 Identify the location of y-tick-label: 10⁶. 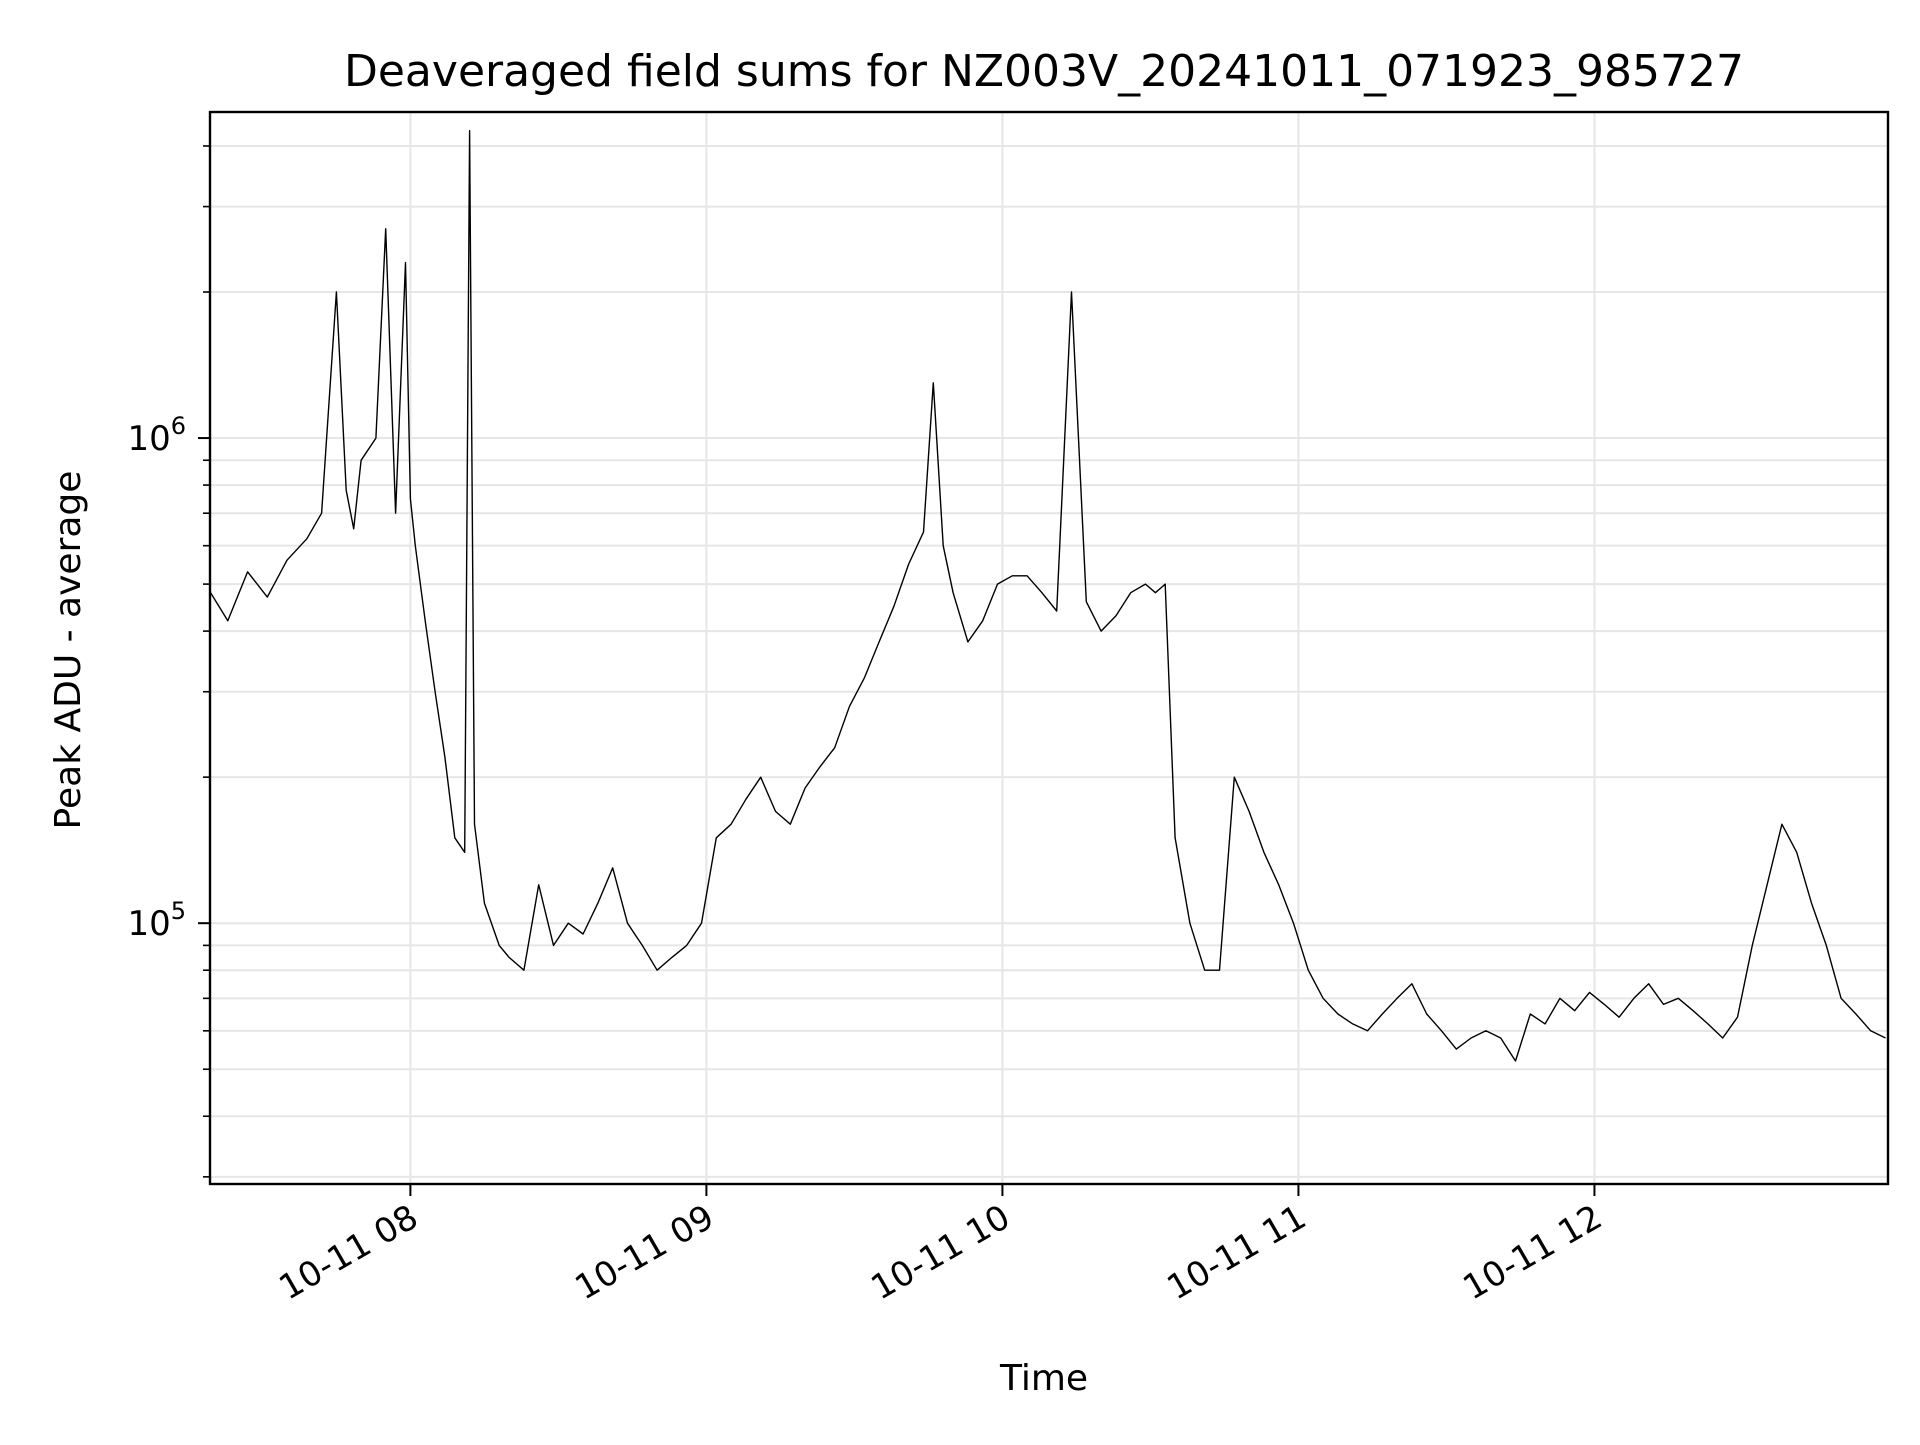
(156, 435).